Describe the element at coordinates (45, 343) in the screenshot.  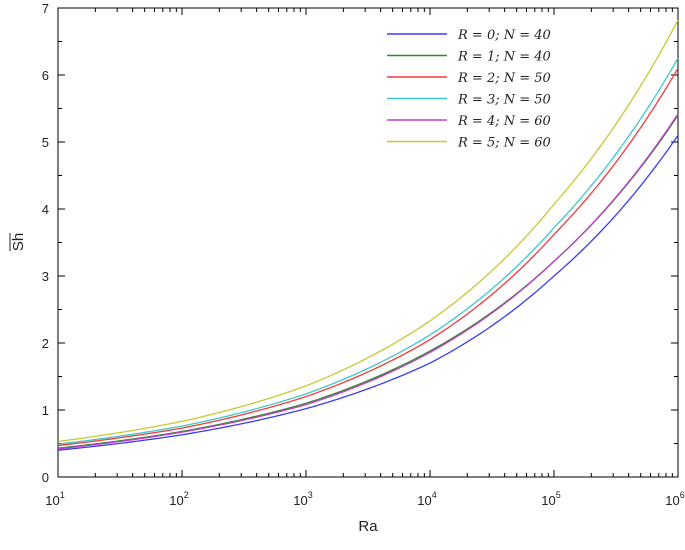
I see `y-tick-label: 2` at that location.